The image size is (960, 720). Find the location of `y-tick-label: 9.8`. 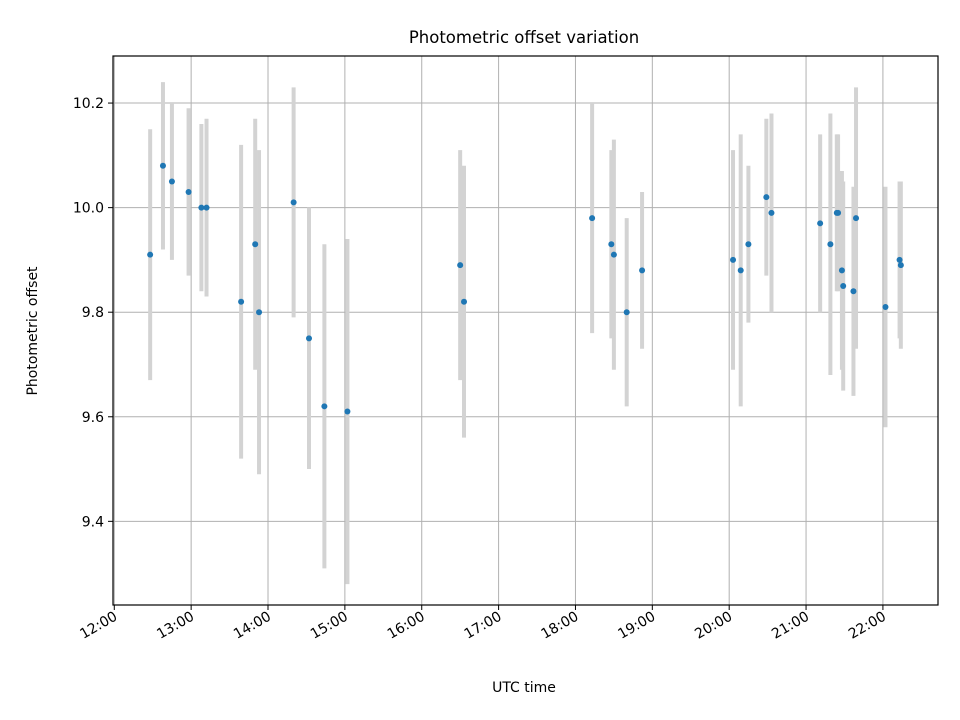

y-tick-label: 9.8 is located at coordinates (93, 313).